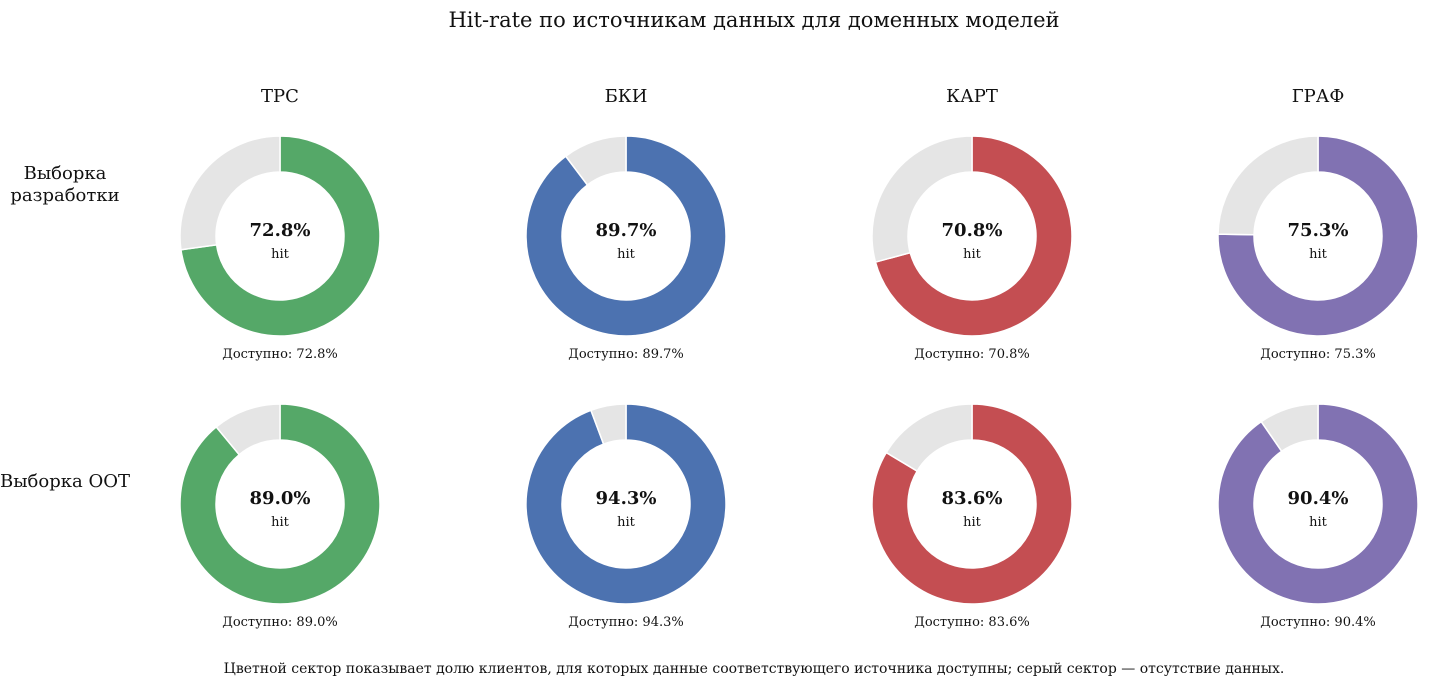 The width and height of the screenshot is (1453, 688). What do you see at coordinates (595, 160) in the screenshot?
I see `donut-missing-slice-bki-dev` at bounding box center [595, 160].